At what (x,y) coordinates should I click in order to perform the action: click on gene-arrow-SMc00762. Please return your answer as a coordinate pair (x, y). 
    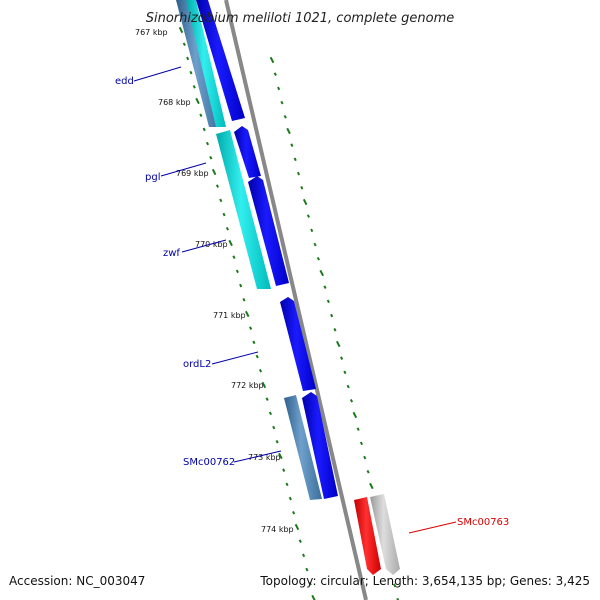
    Looking at the image, I should click on (303, 447).